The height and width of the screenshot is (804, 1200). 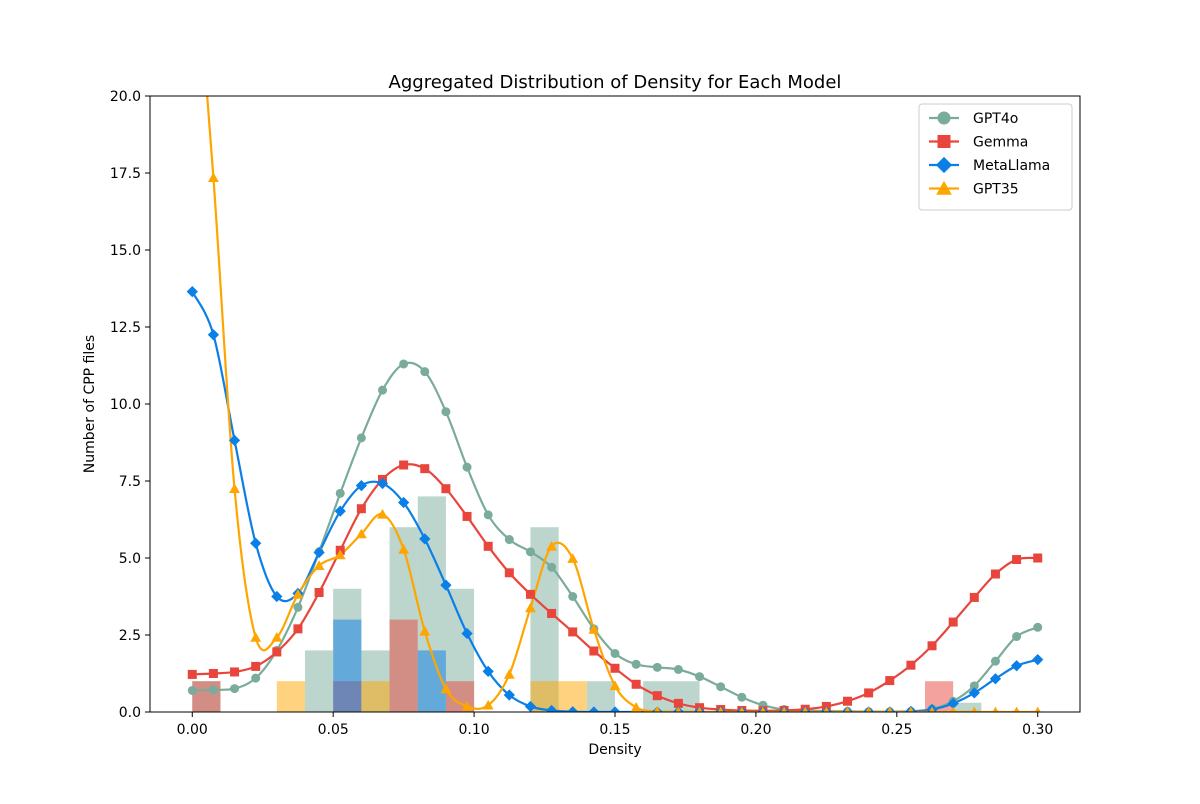 I want to click on hist-bar-metallama, so click(x=347, y=665).